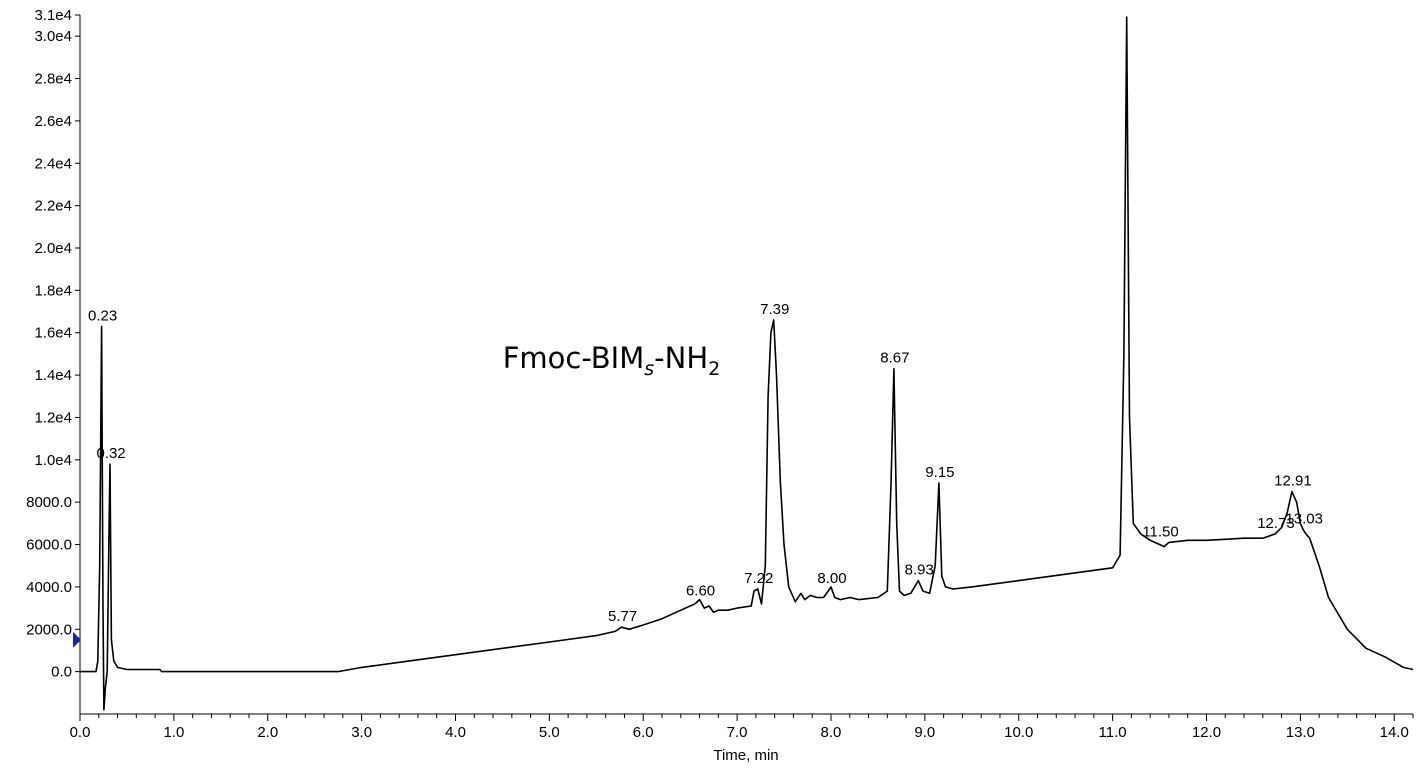 This screenshot has height=769, width=1419. What do you see at coordinates (361, 732) in the screenshot?
I see `x-tick-label: 3.0` at bounding box center [361, 732].